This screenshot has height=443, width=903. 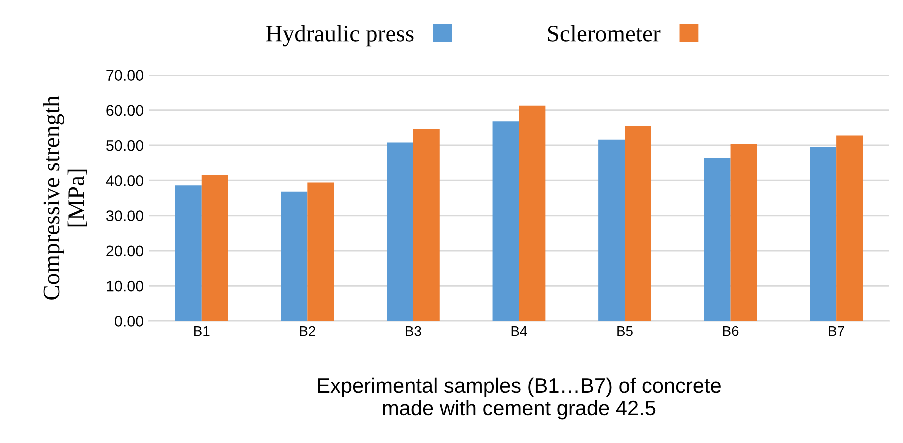 I want to click on x-tick-label: B6, so click(x=731, y=331).